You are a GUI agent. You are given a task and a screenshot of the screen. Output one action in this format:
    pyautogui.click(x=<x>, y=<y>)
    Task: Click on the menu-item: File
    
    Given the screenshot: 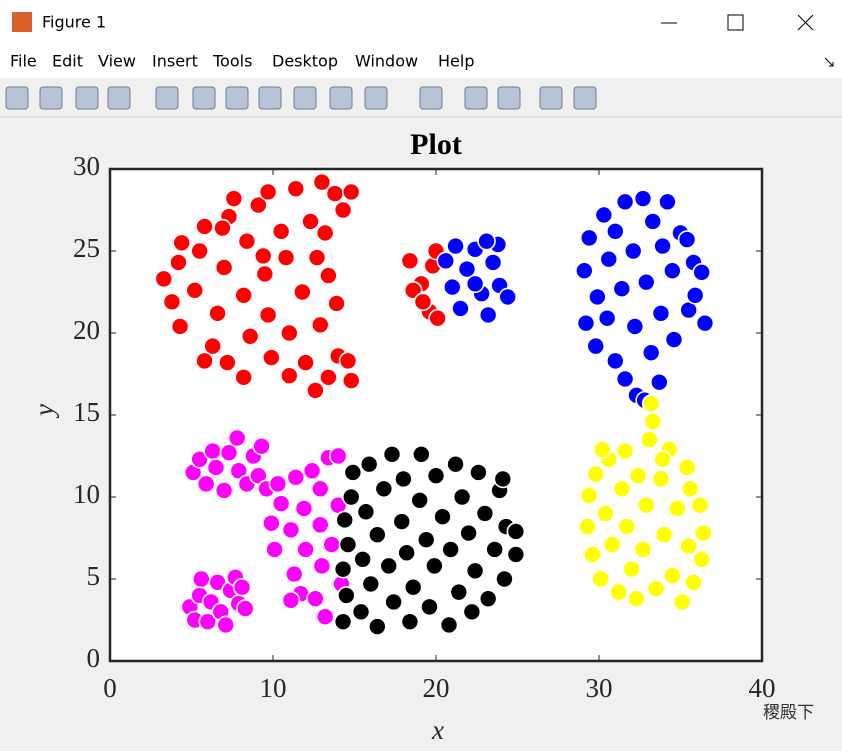 What is the action you would take?
    pyautogui.click(x=23, y=61)
    